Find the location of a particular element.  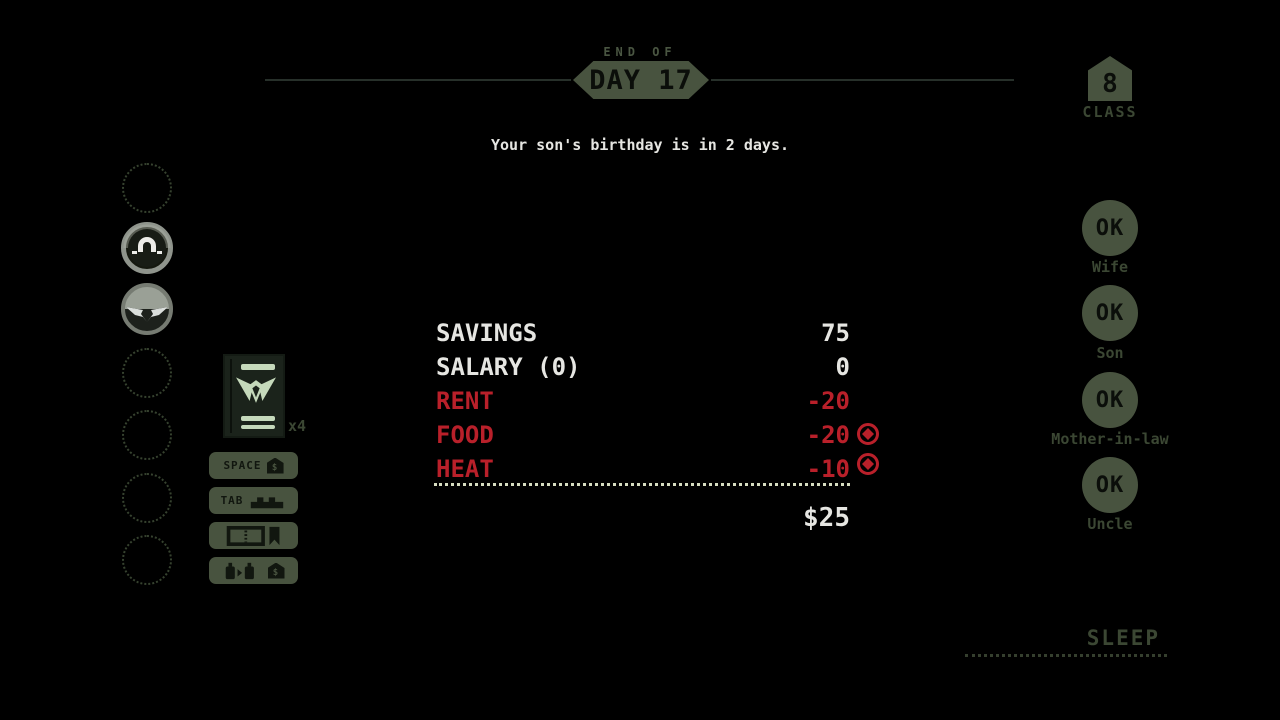

space-key-label: SPACE is located at coordinates (242, 465).